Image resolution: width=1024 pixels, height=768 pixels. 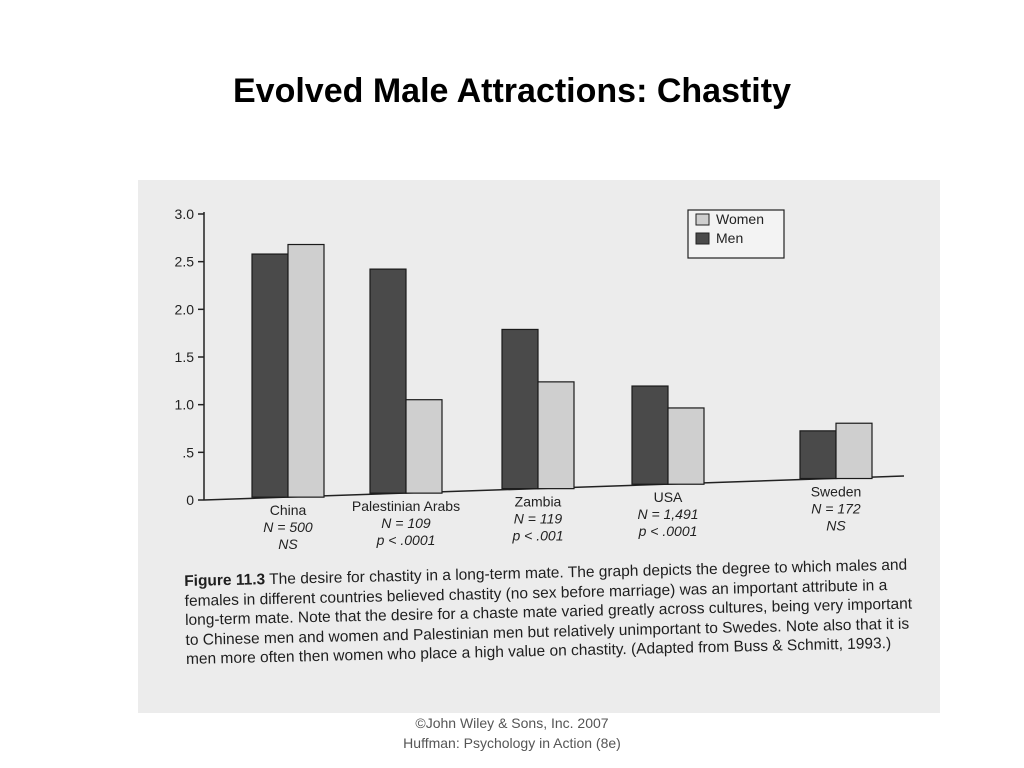 What do you see at coordinates (667, 514) in the screenshot?
I see `category-n-label: N = 1,491` at bounding box center [667, 514].